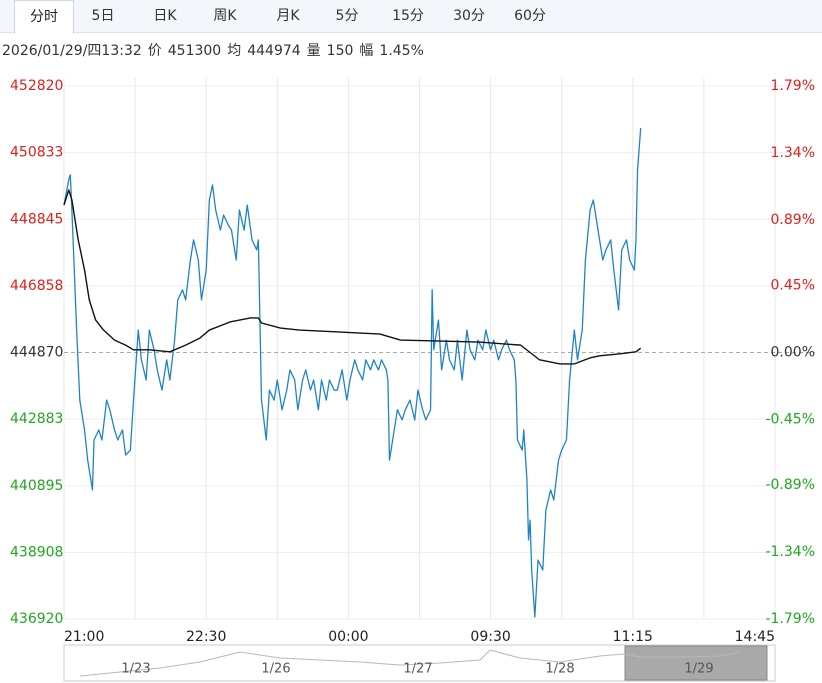  I want to click on y2-tick-label: -0.89%, so click(790, 485).